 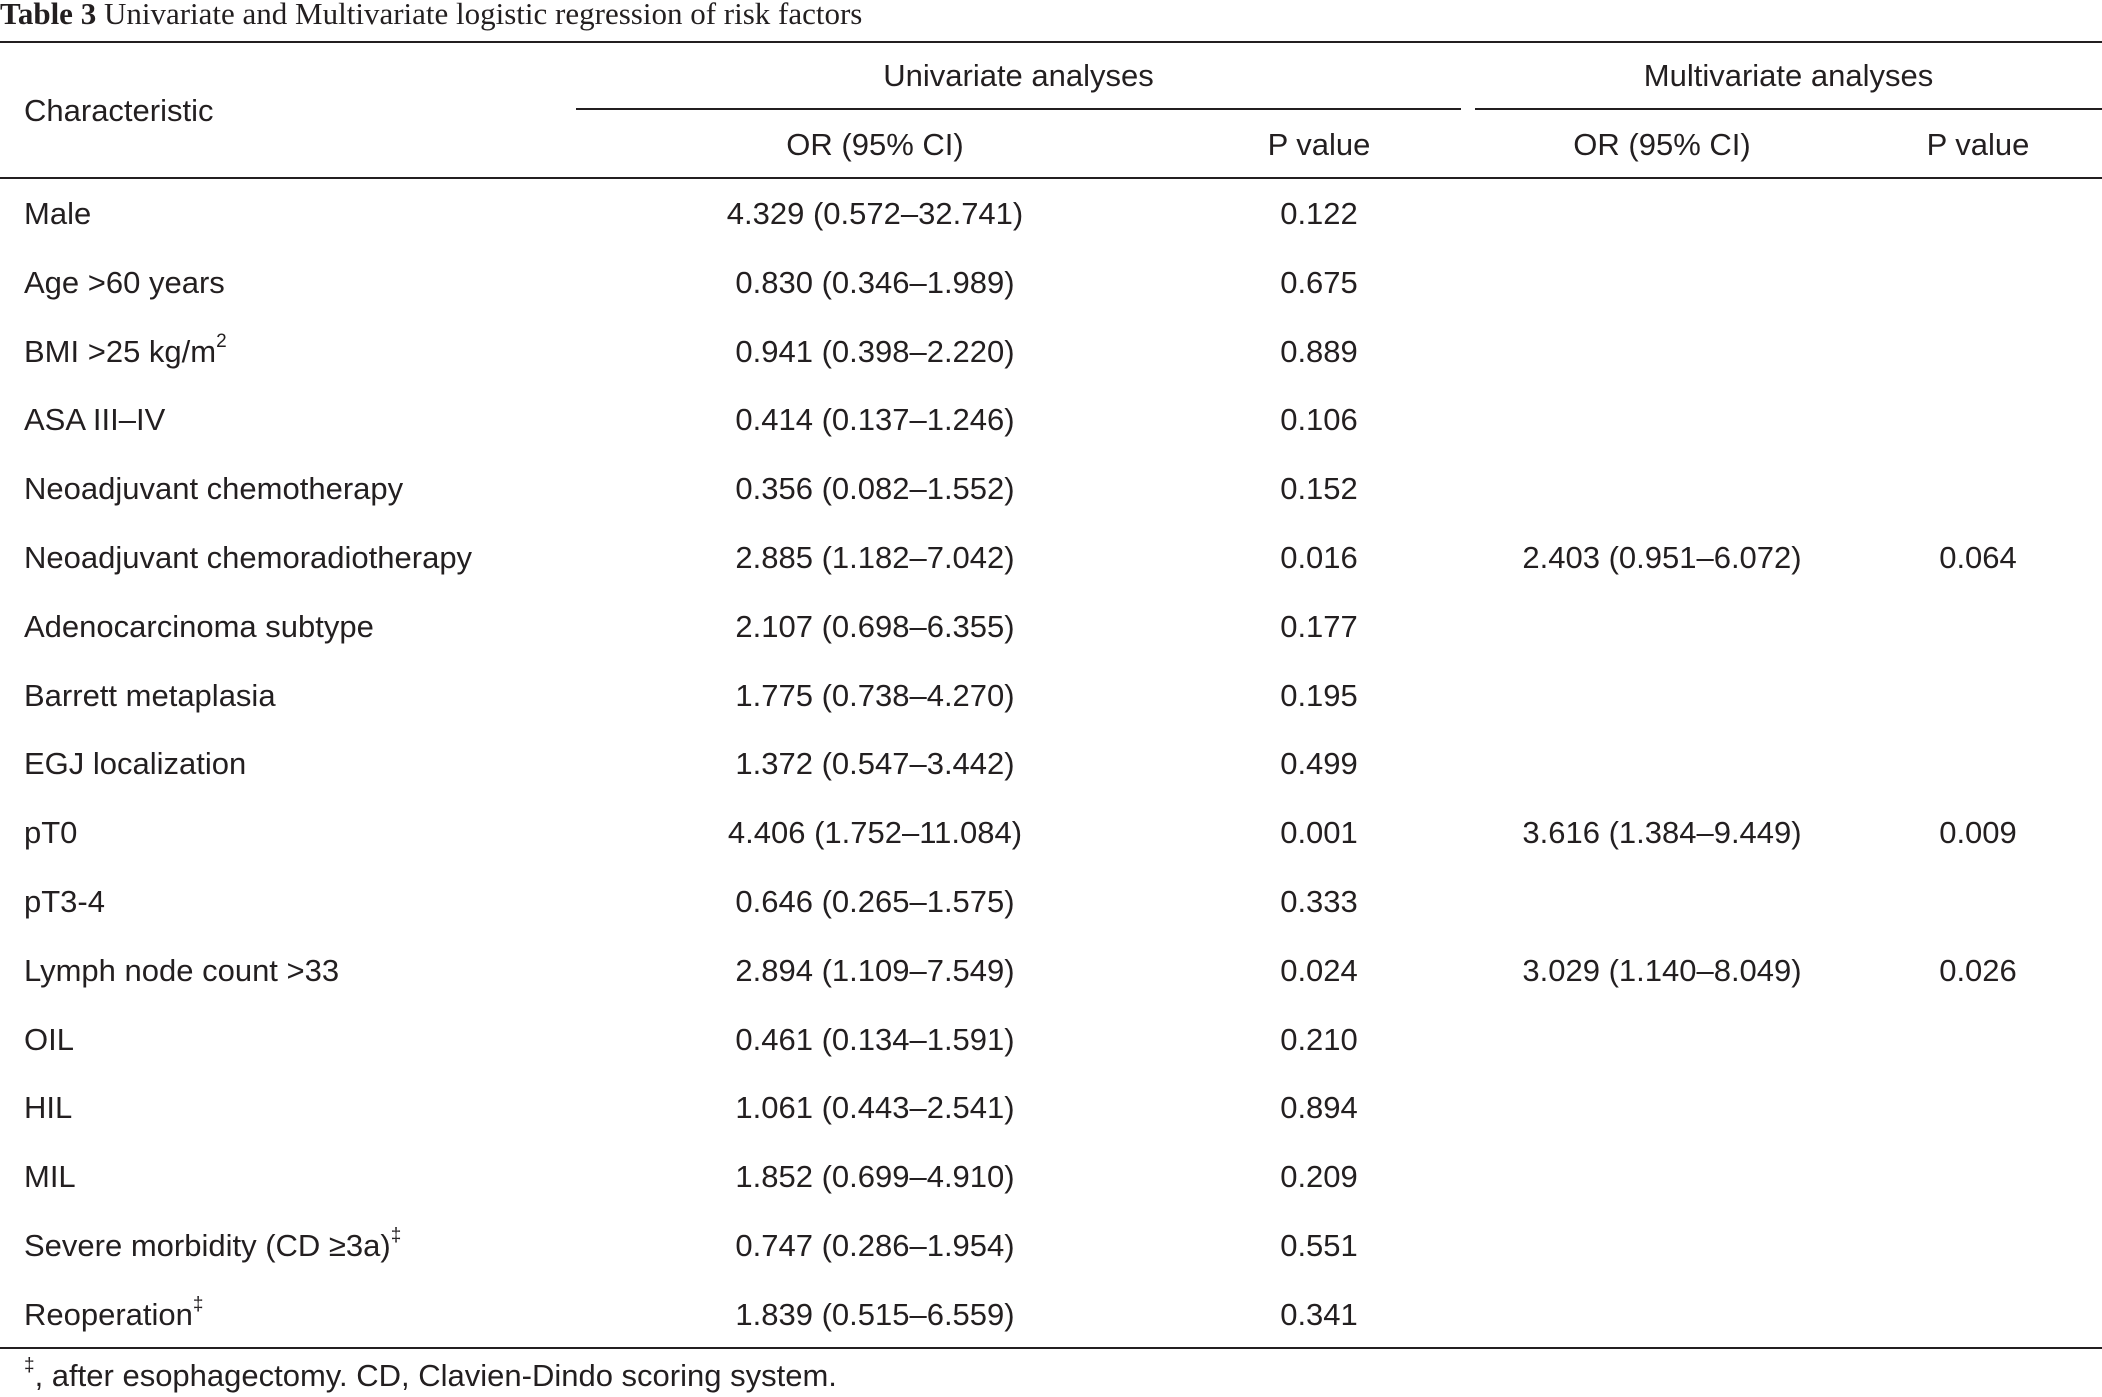 I want to click on cell-characteristic: pT0, so click(x=50, y=833).